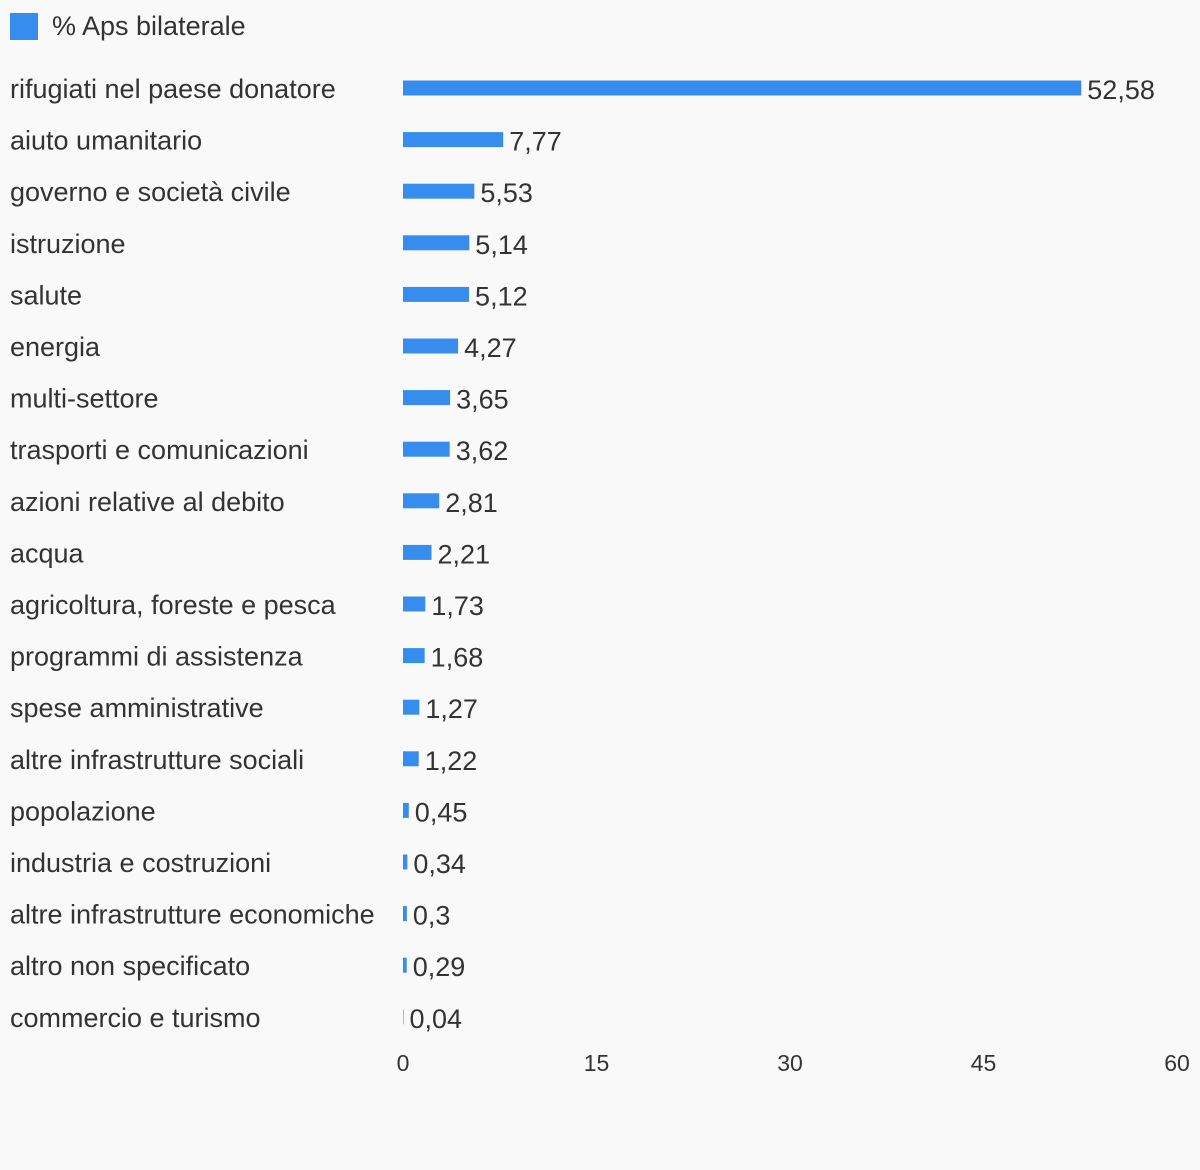 The image size is (1200, 1170). I want to click on x-tick-label: 0, so click(403, 1063).